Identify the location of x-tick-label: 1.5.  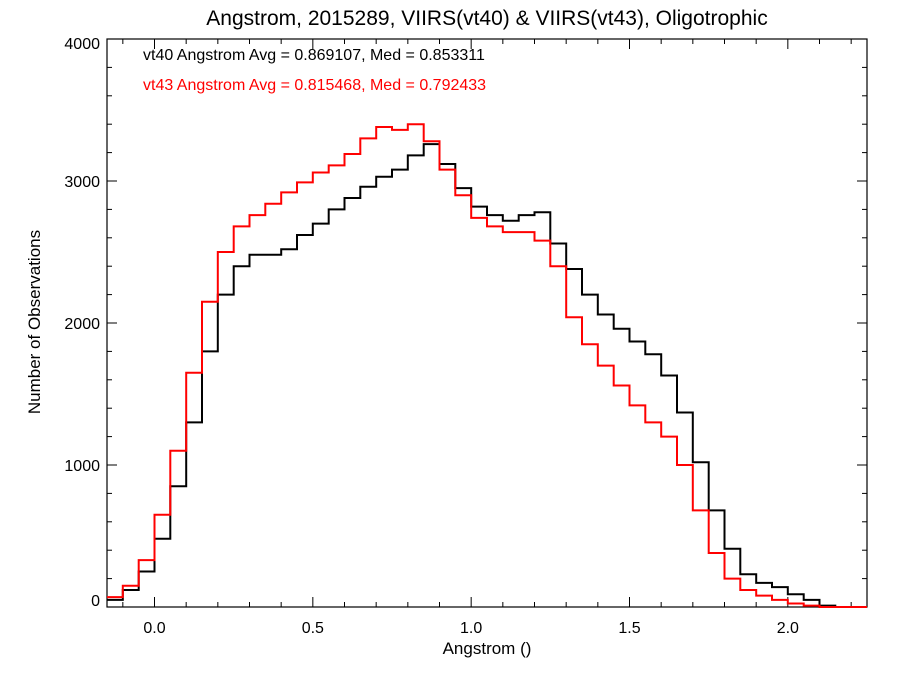
(629, 628).